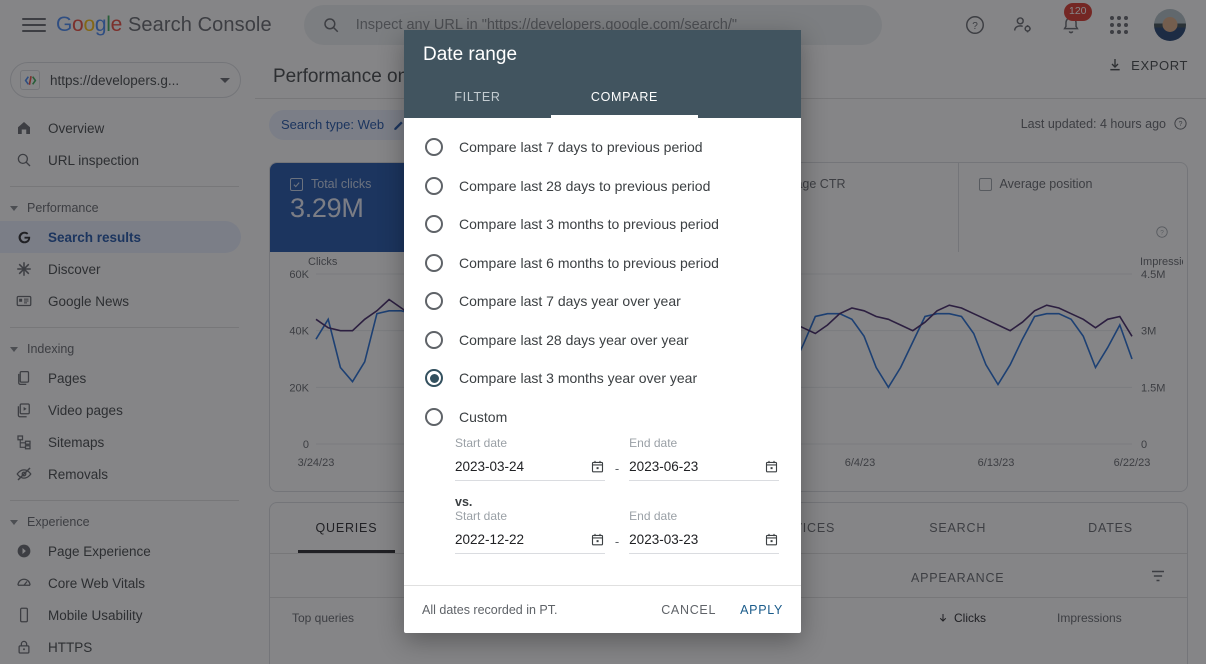 The width and height of the screenshot is (1206, 664). What do you see at coordinates (585, 185) in the screenshot?
I see `option-label: Compare last 28 days to previous period` at bounding box center [585, 185].